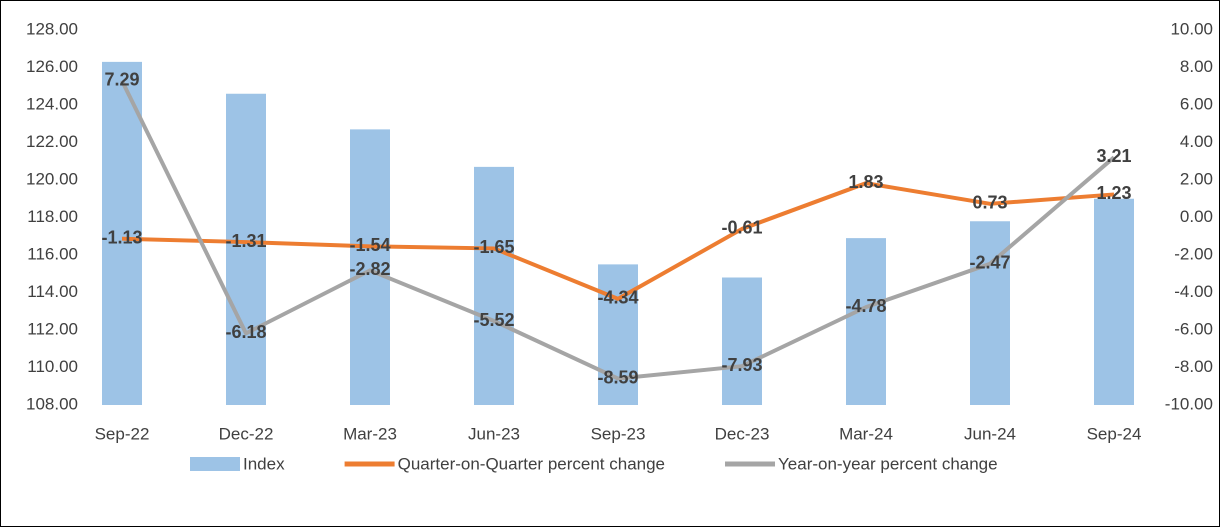 Image resolution: width=1220 pixels, height=527 pixels. What do you see at coordinates (369, 245) in the screenshot?
I see `data-label: -1.54` at bounding box center [369, 245].